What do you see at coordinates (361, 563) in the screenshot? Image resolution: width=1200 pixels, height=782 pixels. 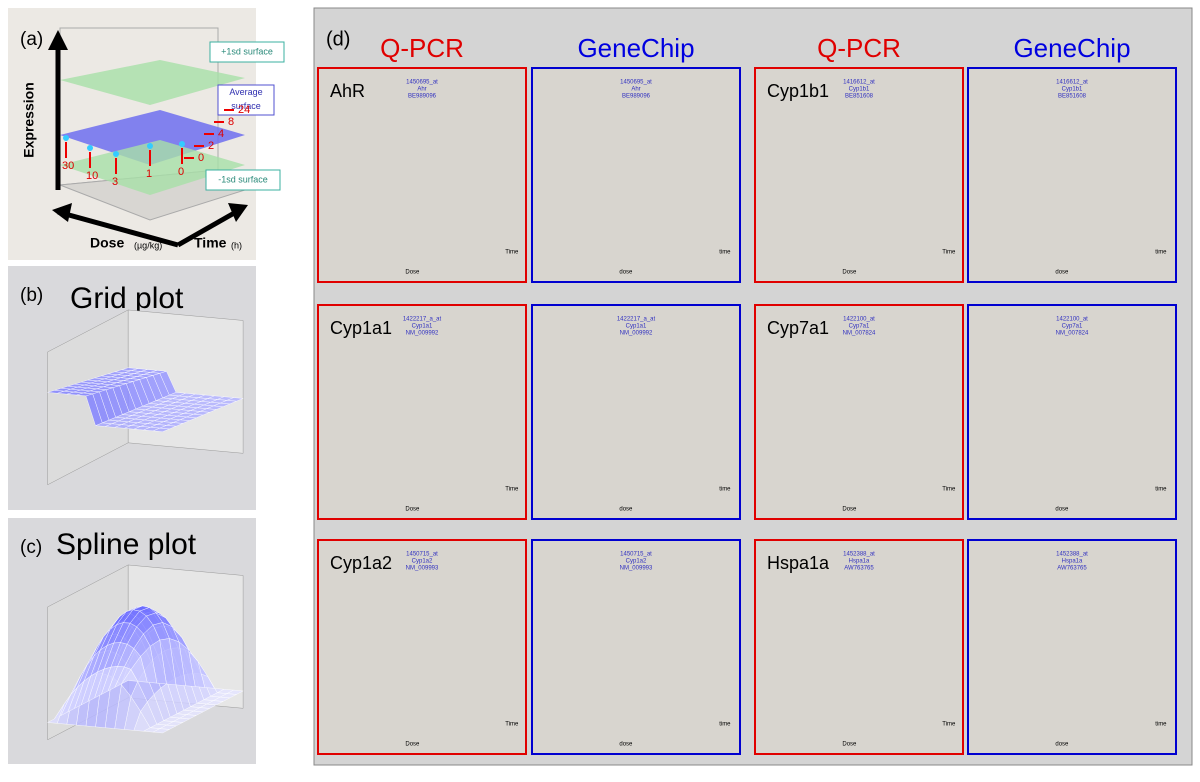 I see `gene-name: Cyp1a2` at bounding box center [361, 563].